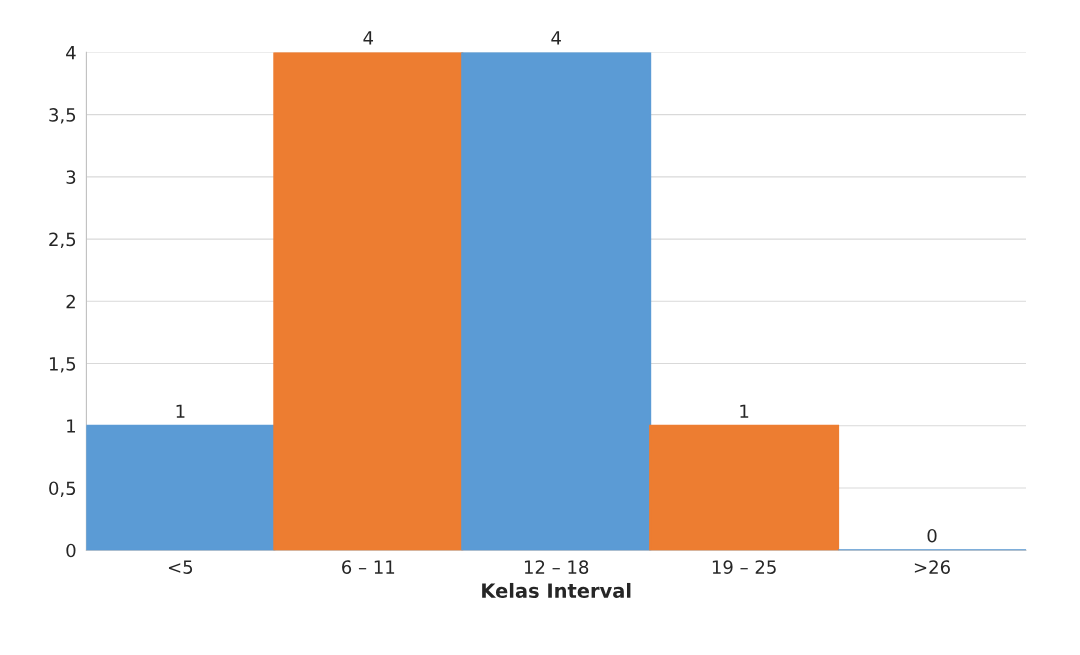 The image size is (1080, 655). Describe the element at coordinates (70, 301) in the screenshot. I see `y-tick-label: 2` at that location.